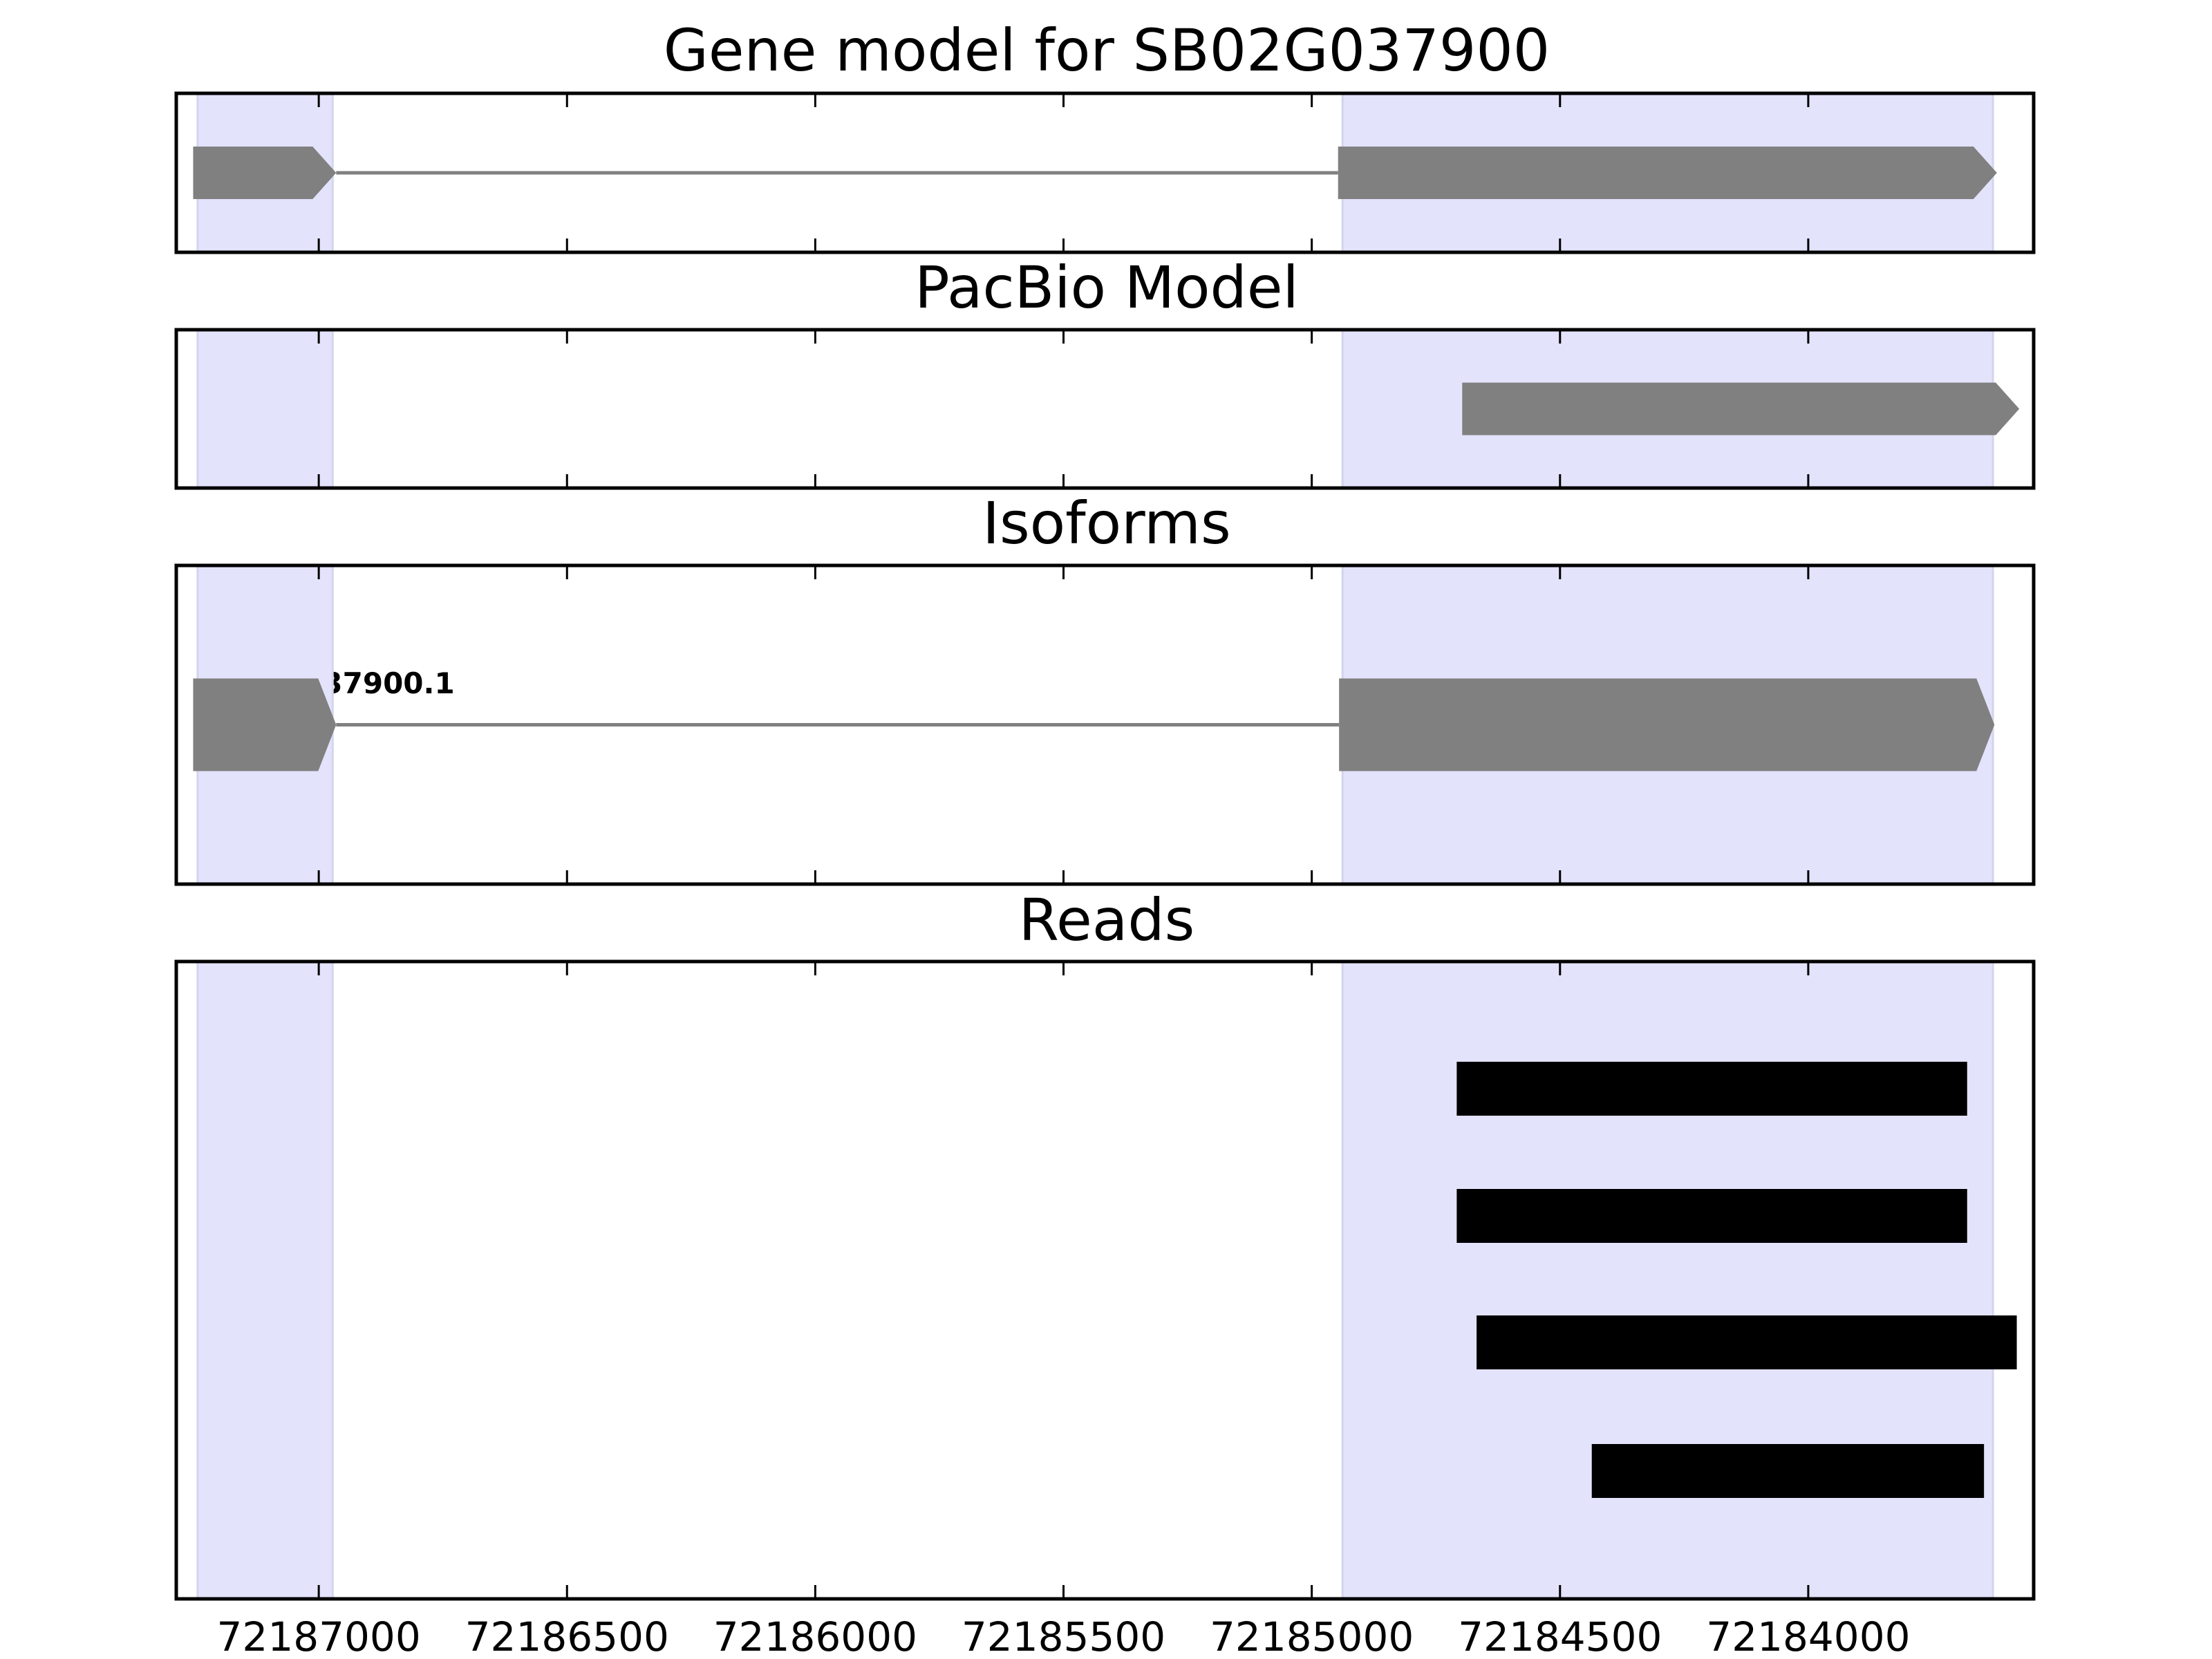  Describe the element at coordinates (1312, 1636) in the screenshot. I see `tick-label: 72185000` at that location.